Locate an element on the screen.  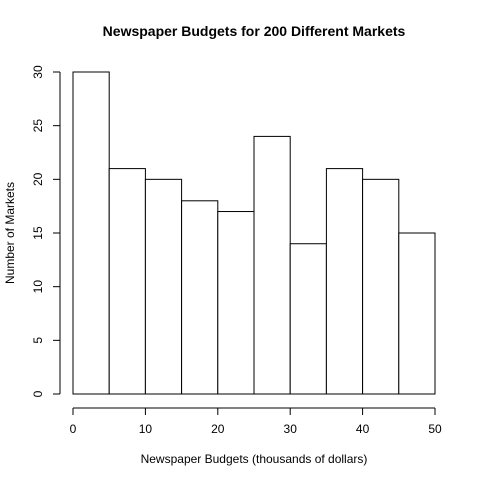
x-axis: 0 10 20 30 40 50 is located at coordinates (256, 421).